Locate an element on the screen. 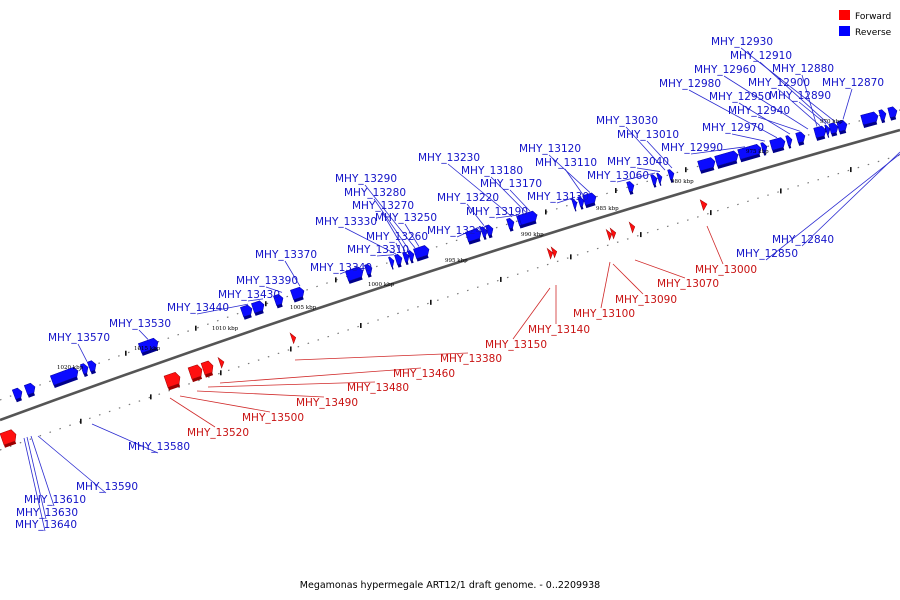 Image resolution: width=900 pixels, height=600 pixels. gene-label-mhy-13180: MHY_13180 is located at coordinates (492, 171).